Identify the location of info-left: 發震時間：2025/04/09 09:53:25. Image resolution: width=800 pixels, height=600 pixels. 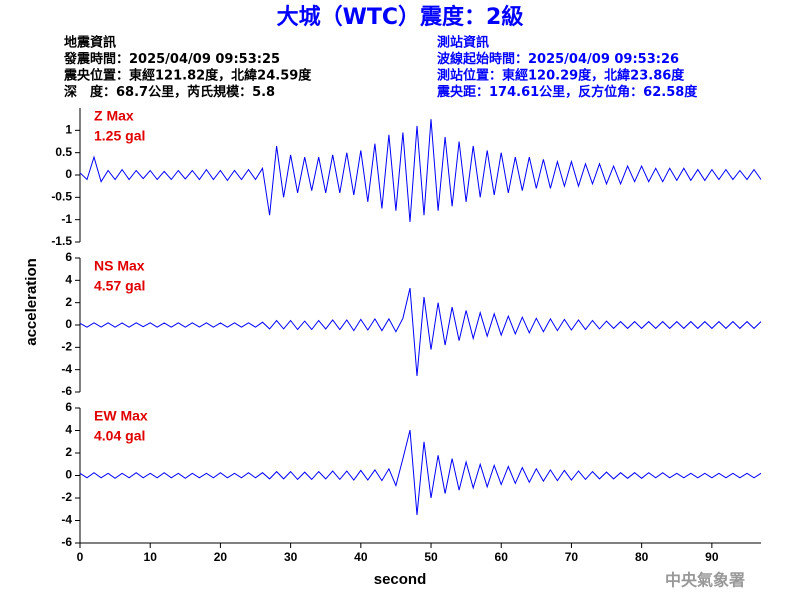
(171, 59).